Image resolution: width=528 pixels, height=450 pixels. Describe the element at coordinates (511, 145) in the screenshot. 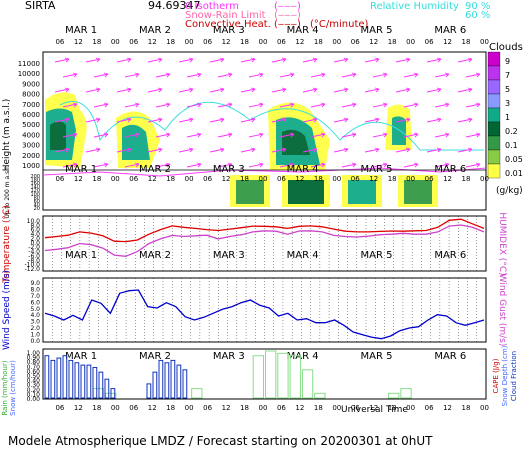

I see `colorbar-tick-label: 0.1` at that location.